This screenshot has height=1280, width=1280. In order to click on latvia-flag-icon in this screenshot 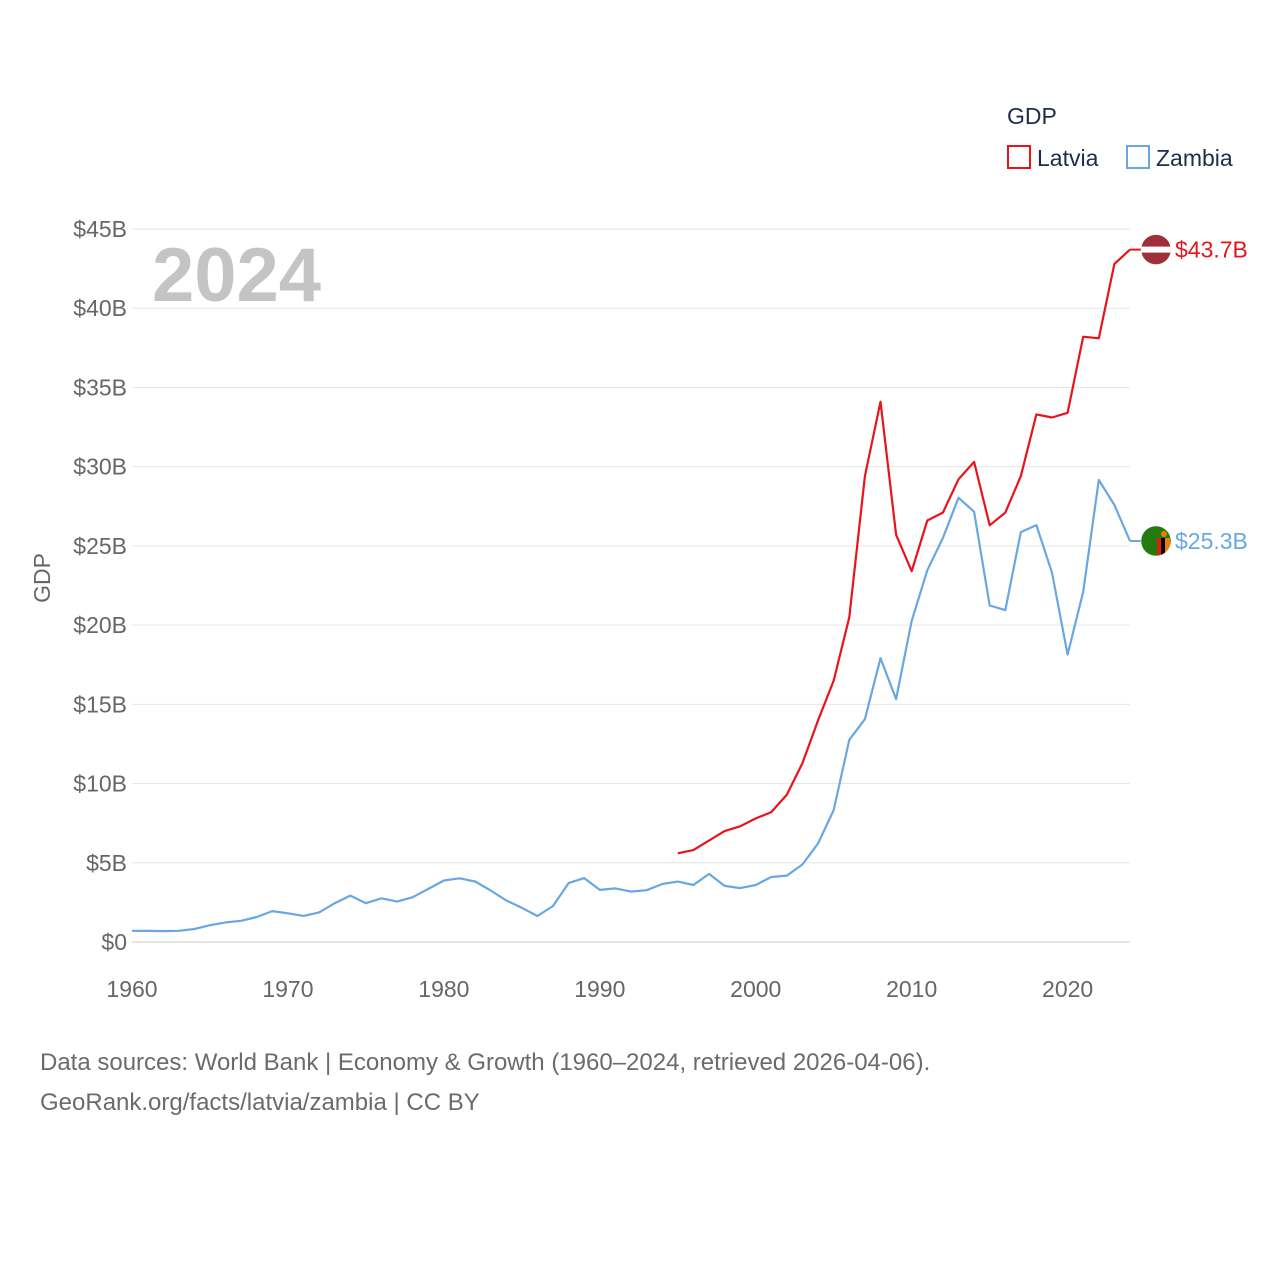, I will do `click(1156, 249)`.